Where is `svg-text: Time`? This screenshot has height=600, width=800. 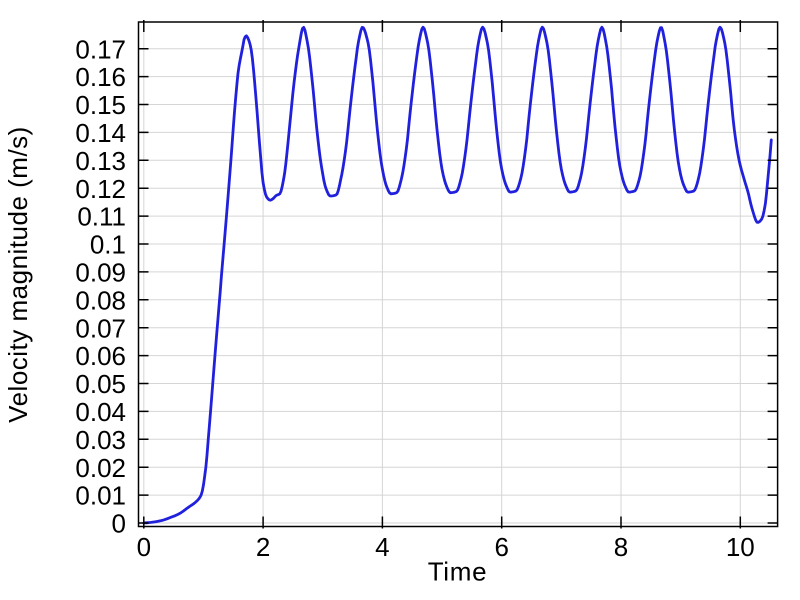
svg-text: Time is located at coordinates (458, 572).